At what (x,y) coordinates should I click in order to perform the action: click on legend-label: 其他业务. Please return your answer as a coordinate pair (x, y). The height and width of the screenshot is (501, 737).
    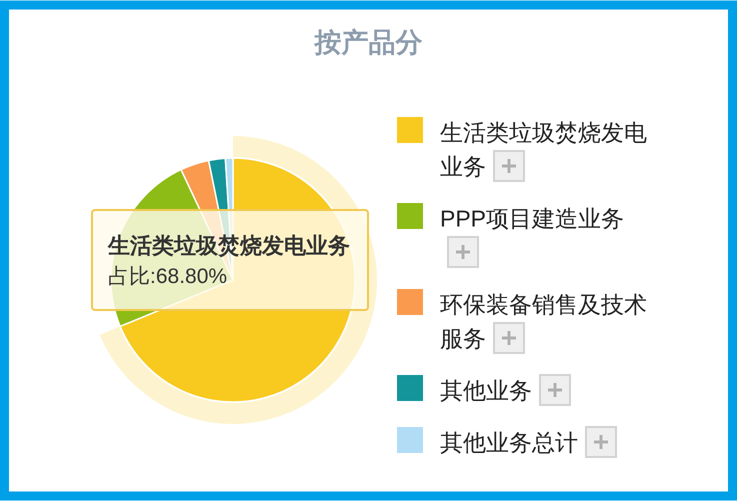
    Looking at the image, I should click on (486, 390).